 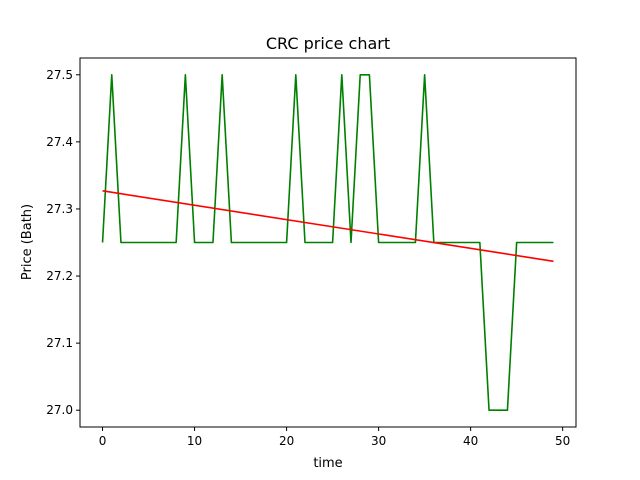 What do you see at coordinates (59, 142) in the screenshot?
I see `y-tick-label: 27.4` at bounding box center [59, 142].